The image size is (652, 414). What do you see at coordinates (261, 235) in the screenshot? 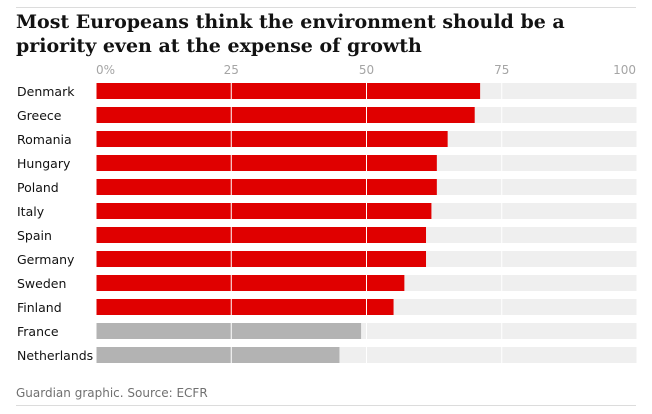
I see `bar-spain` at bounding box center [261, 235].